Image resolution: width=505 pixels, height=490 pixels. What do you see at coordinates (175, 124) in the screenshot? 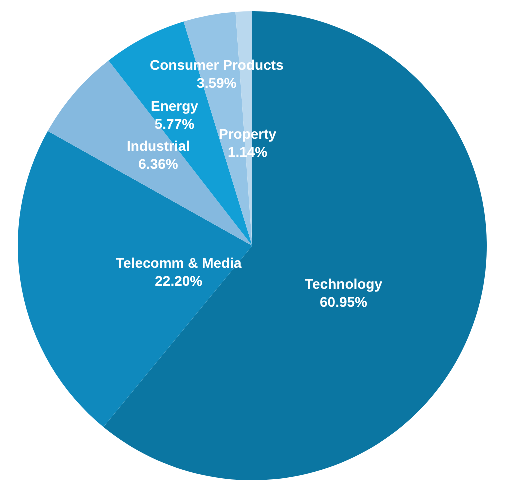
I see `data-label: 5.77%` at bounding box center [175, 124].